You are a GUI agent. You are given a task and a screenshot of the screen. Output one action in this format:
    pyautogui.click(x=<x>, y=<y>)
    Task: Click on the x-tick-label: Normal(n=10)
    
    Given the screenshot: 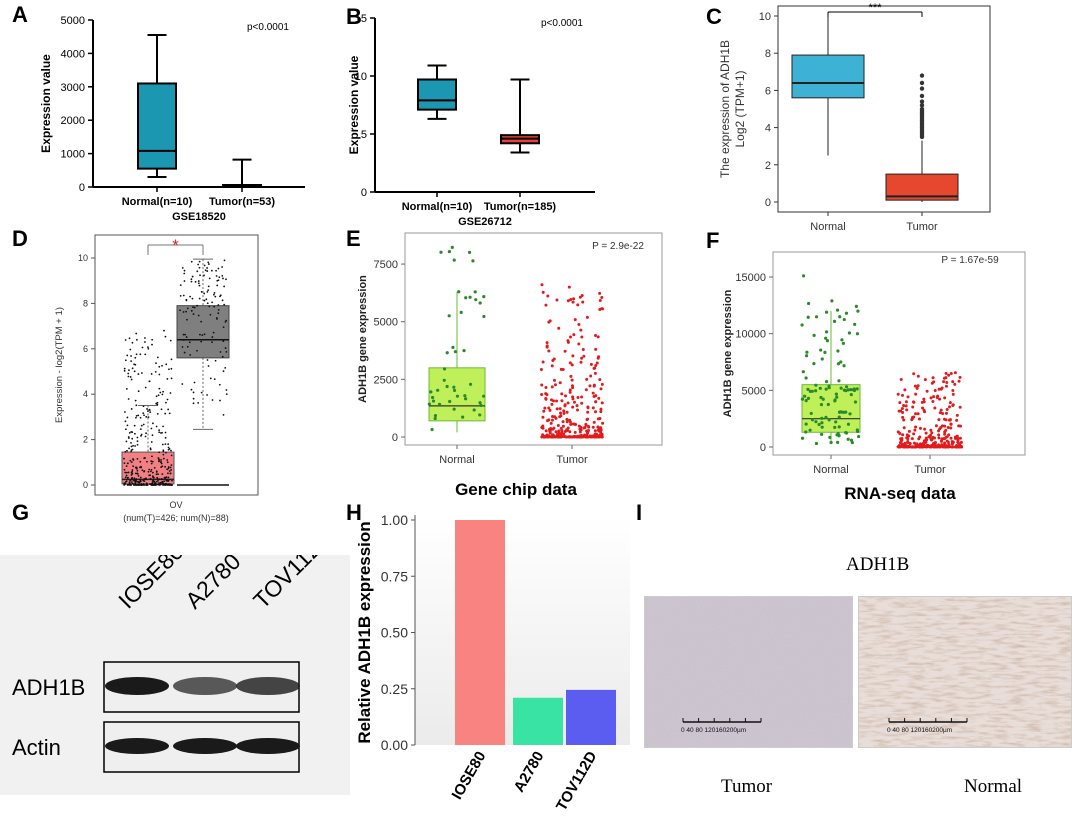 What is the action you would take?
    pyautogui.click(x=437, y=207)
    